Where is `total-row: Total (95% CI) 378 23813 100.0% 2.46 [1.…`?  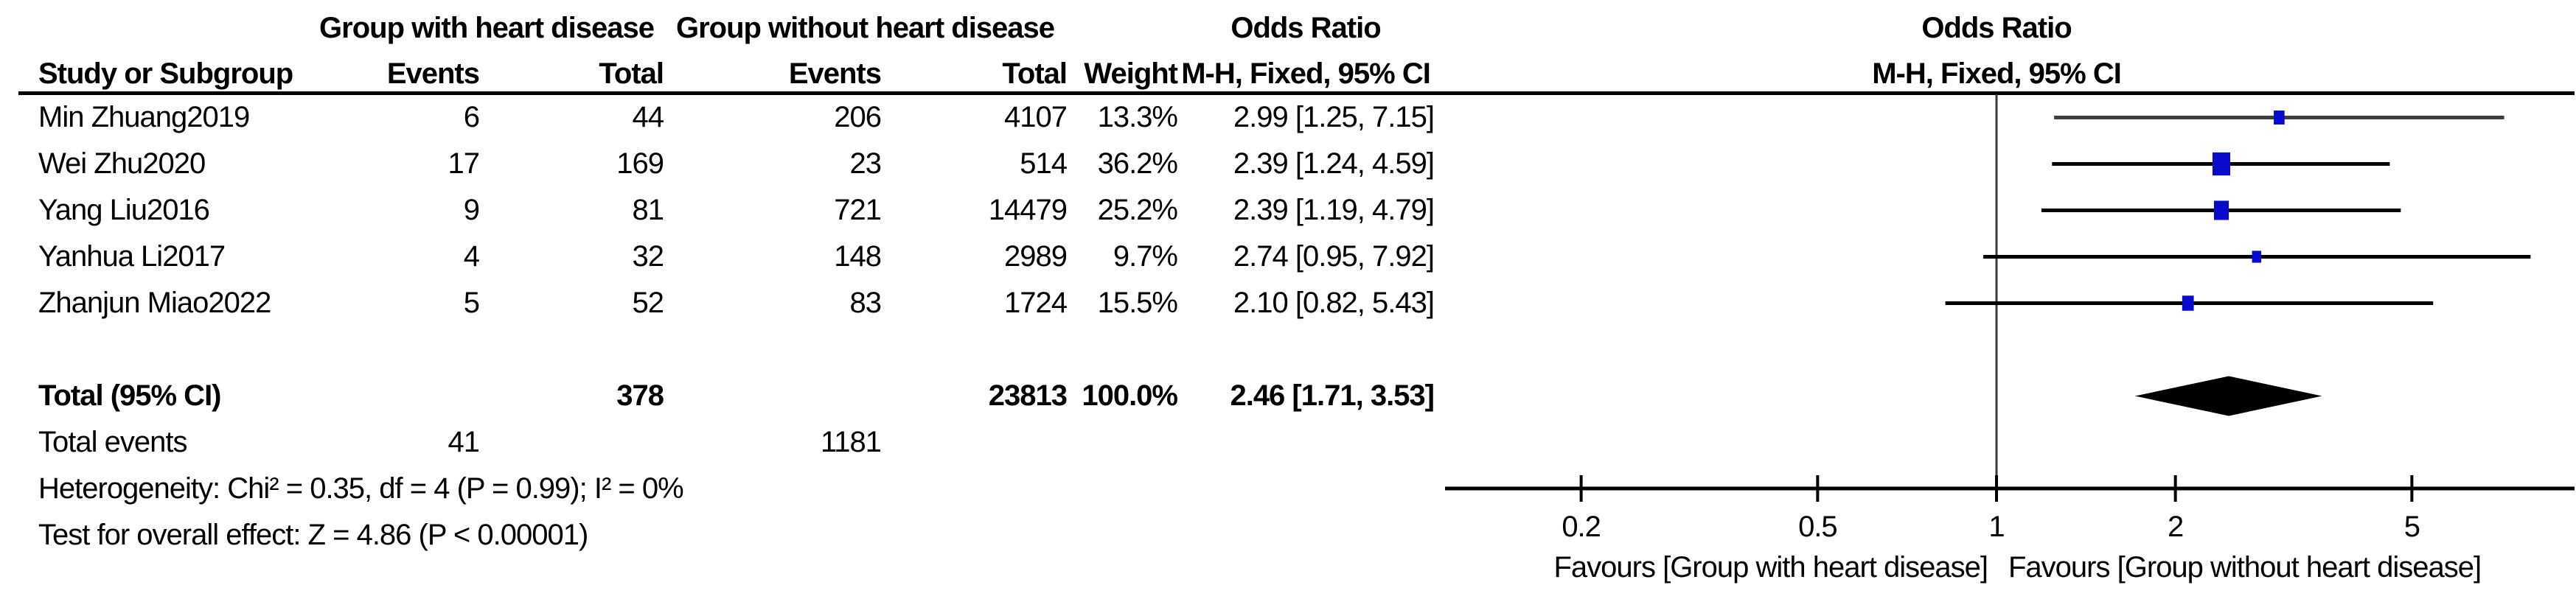 total-row: Total (95% CI) 378 23813 100.0% 2.46 [1.… is located at coordinates (723, 396).